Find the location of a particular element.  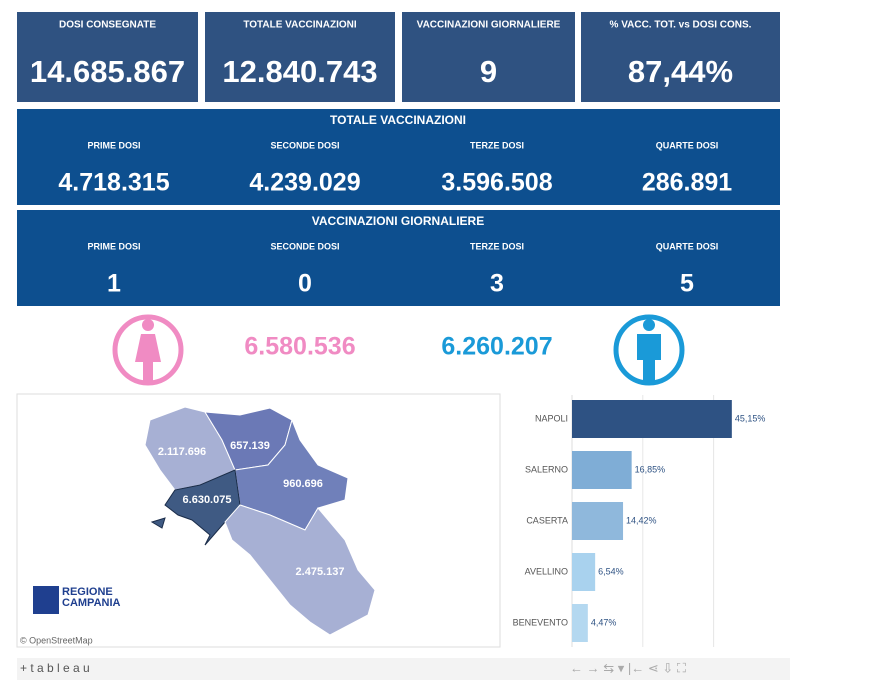

value-label: 45,15% is located at coordinates (750, 418).